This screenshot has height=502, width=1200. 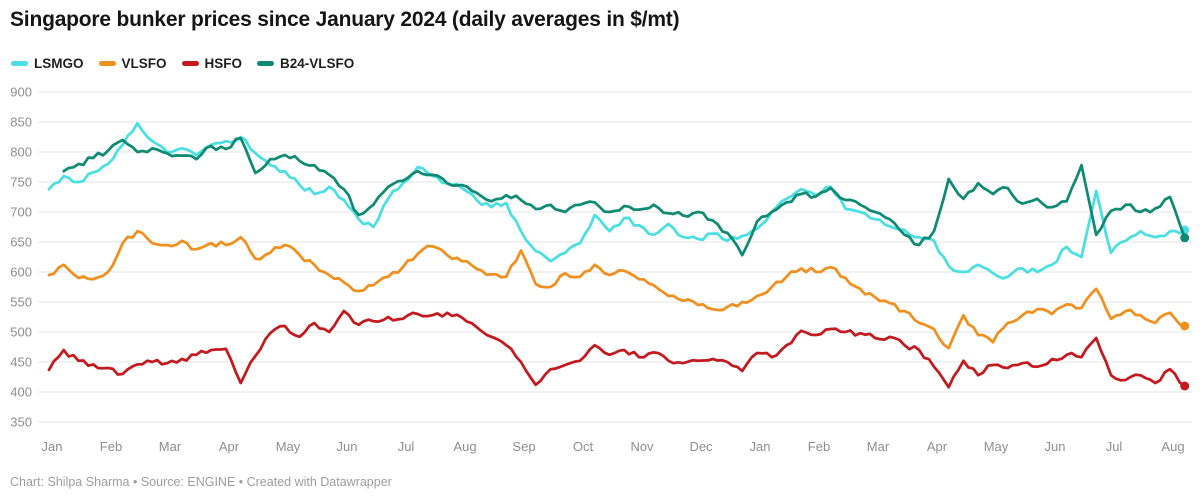 I want to click on y-tick-label: 450, so click(x=21, y=362).